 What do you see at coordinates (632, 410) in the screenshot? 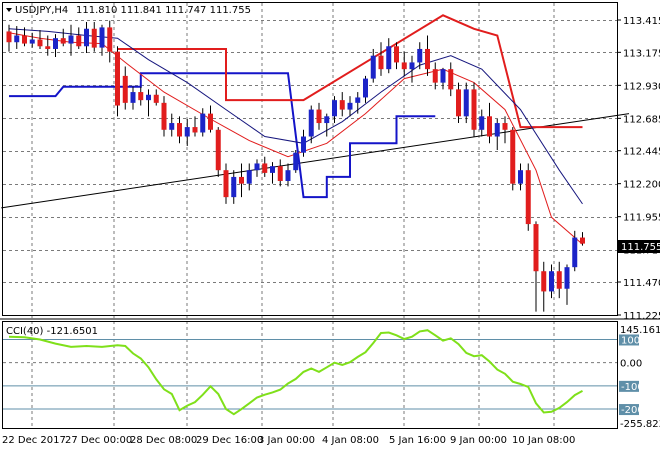
I see `cci-tick-label: -200` at bounding box center [632, 410].